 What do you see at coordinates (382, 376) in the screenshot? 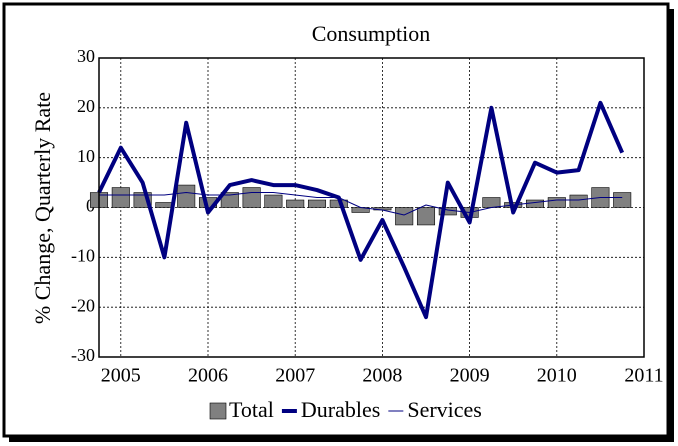
I see `x-tick-label: 2008` at bounding box center [382, 376].